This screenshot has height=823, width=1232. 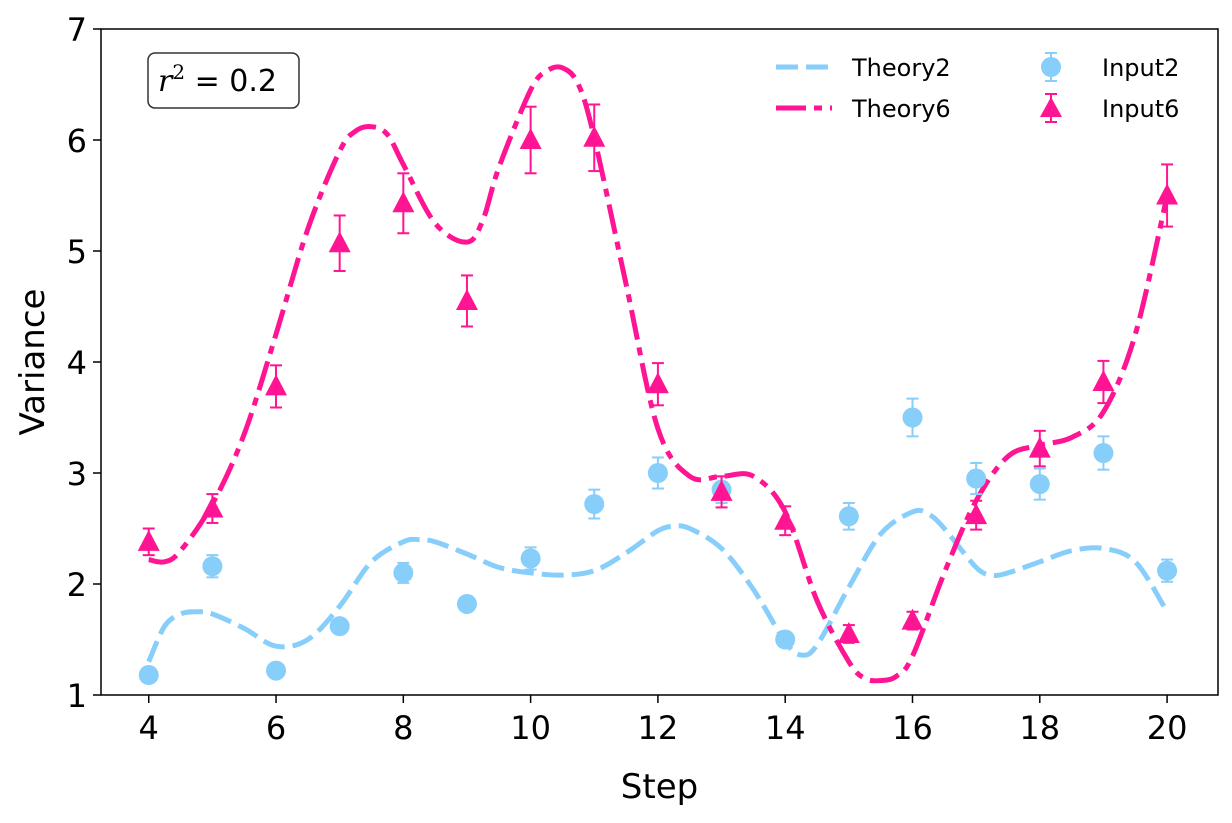 What do you see at coordinates (77, 252) in the screenshot?
I see `y-tick-label: 5` at bounding box center [77, 252].